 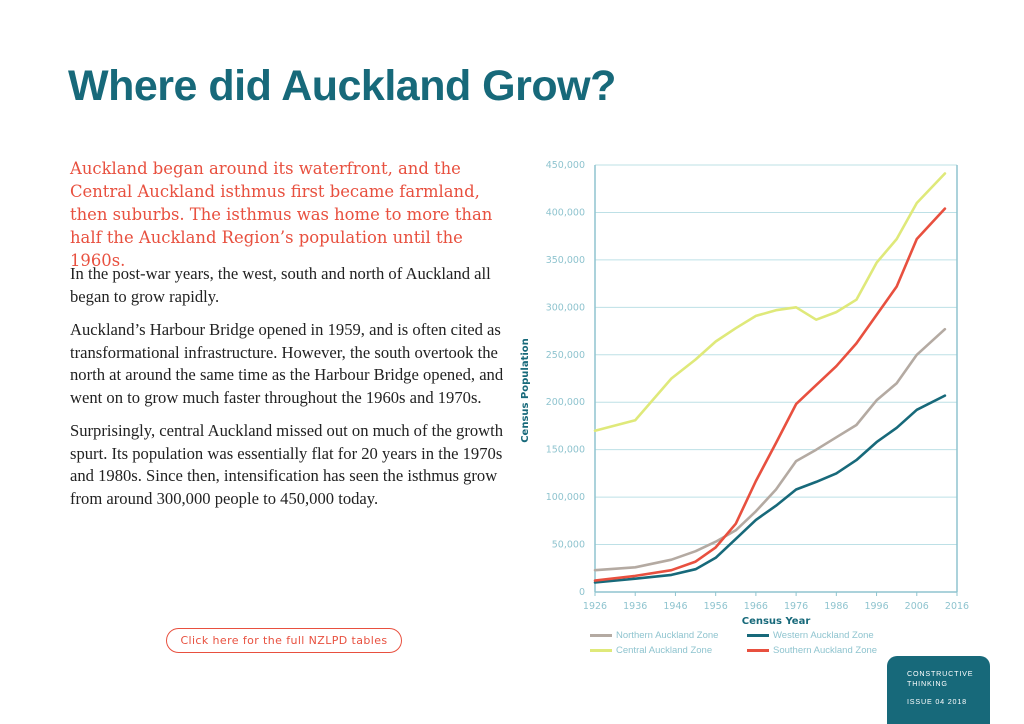 I want to click on x-tick-label: 1986, so click(x=836, y=606).